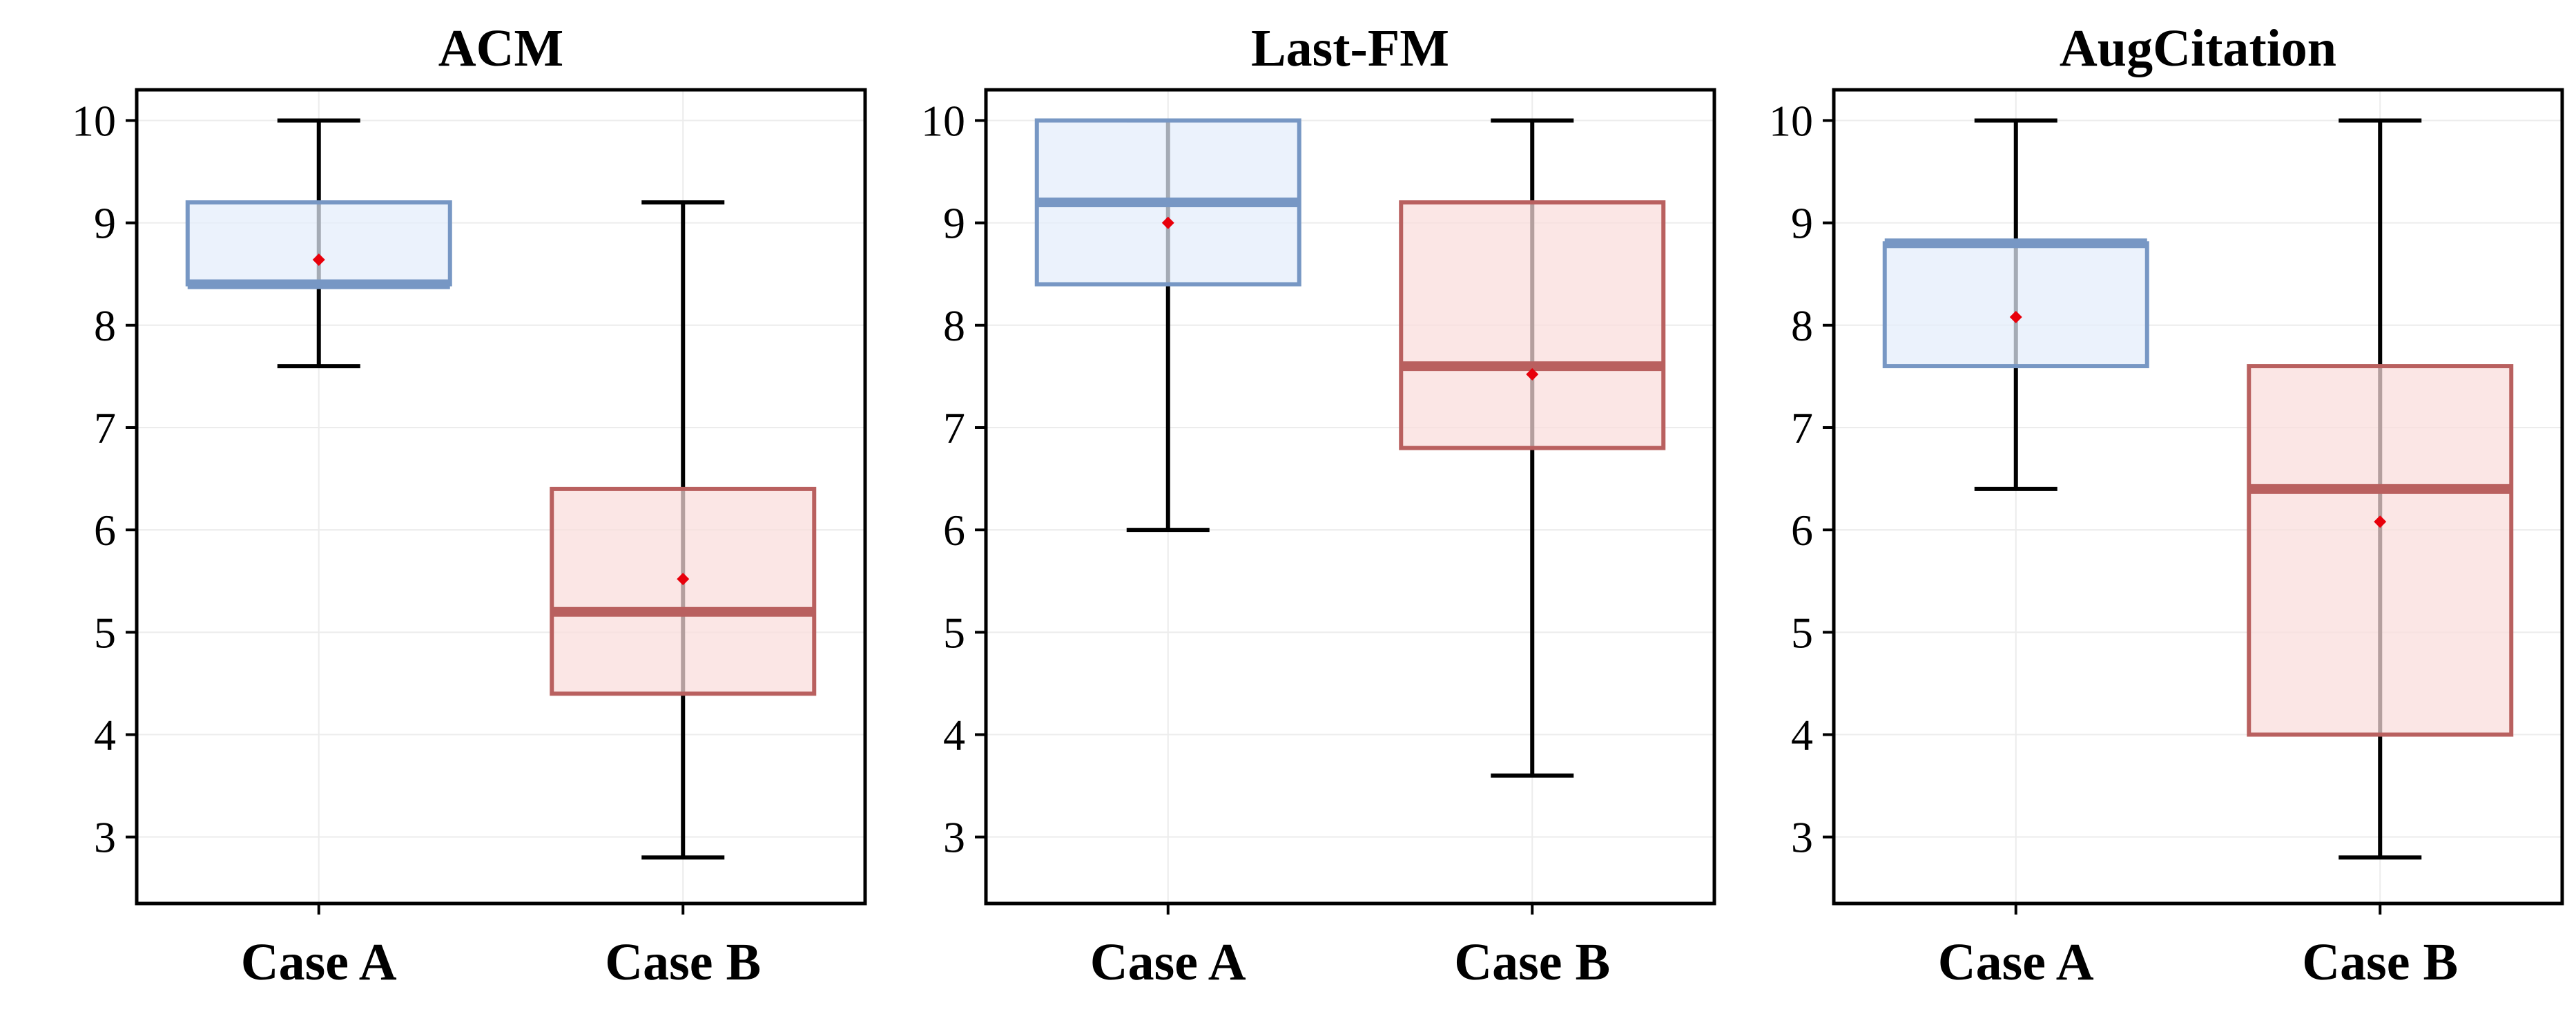 The width and height of the screenshot is (2576, 1023). Describe the element at coordinates (2198, 48) in the screenshot. I see `panel-title: AugCitation` at that location.